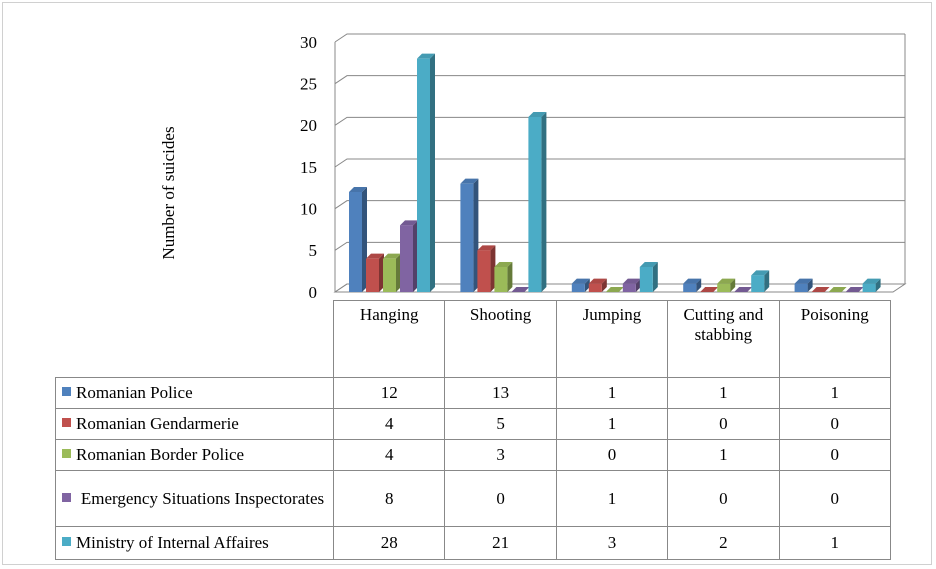 The width and height of the screenshot is (936, 569). I want to click on legend-cell: Ministry of Internal Affaires, so click(194, 543).